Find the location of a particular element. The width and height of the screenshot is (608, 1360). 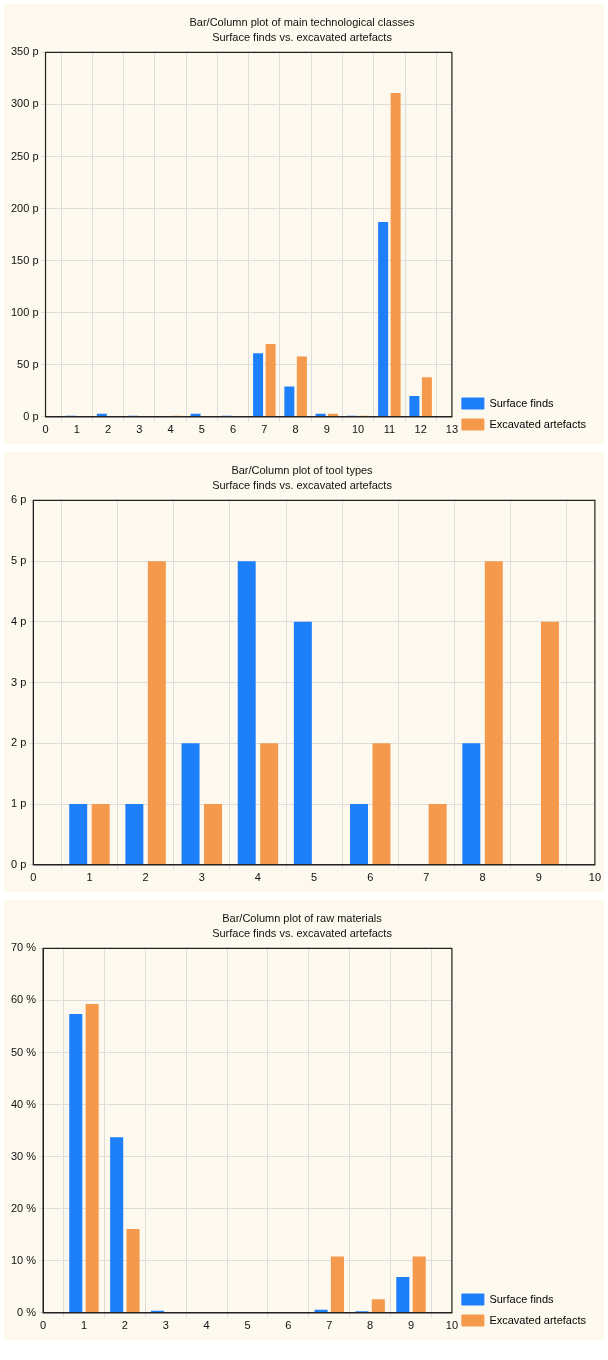

y-tick-label: 300 p is located at coordinates (25, 103).